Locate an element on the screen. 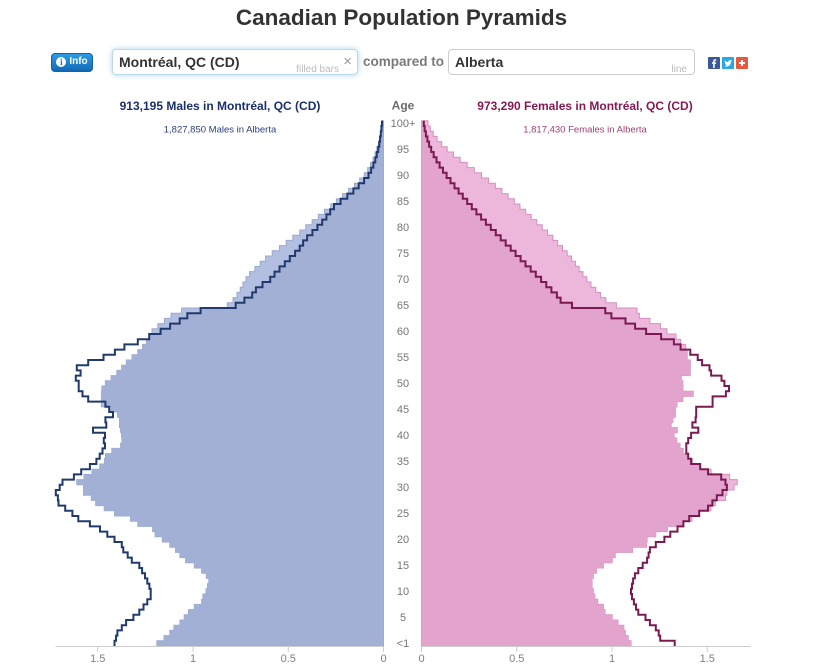 The height and width of the screenshot is (672, 824). svg-text: 95 is located at coordinates (403, 150).